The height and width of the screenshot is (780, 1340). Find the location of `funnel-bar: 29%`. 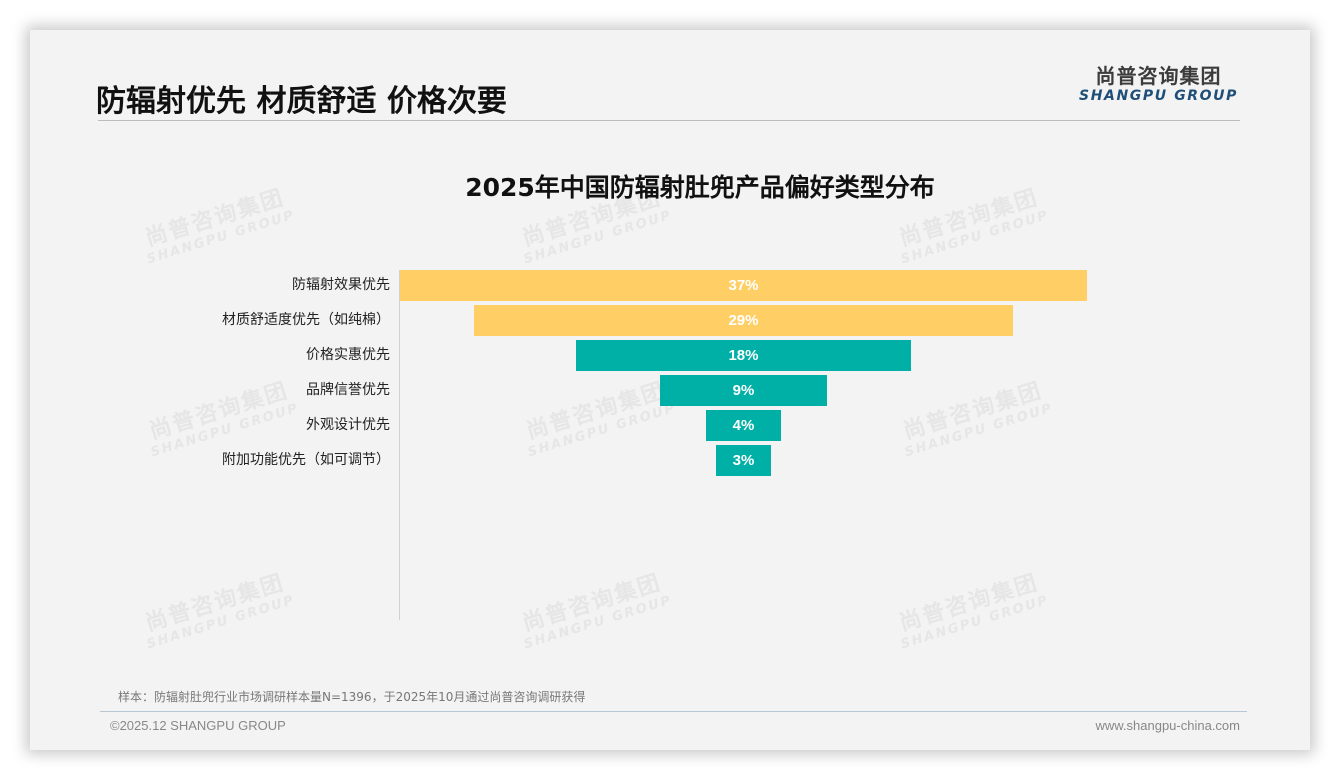

funnel-bar: 29% is located at coordinates (743, 320).